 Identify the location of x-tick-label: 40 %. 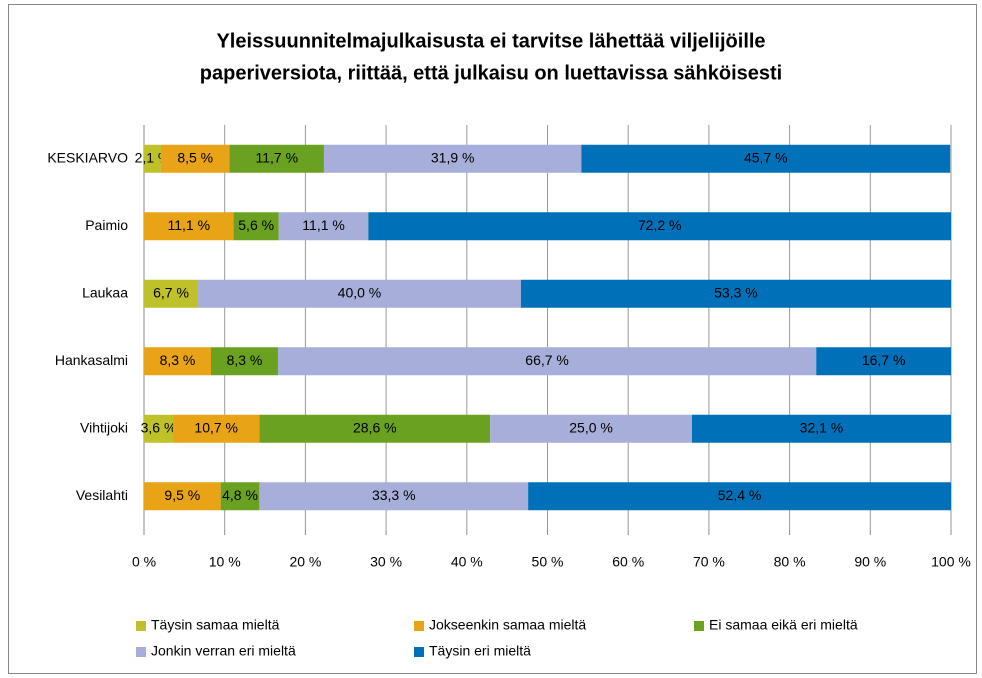
(467, 562).